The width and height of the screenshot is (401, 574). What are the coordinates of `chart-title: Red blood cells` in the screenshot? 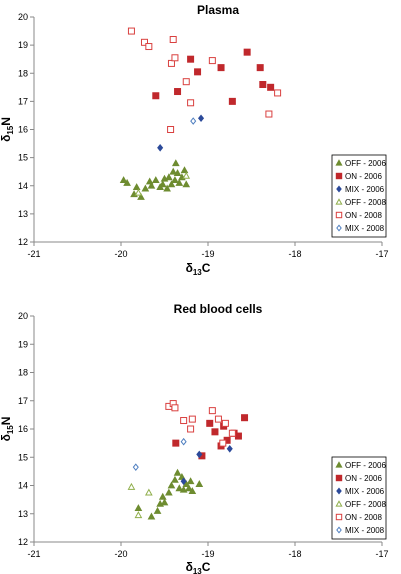 It's located at (218, 309).